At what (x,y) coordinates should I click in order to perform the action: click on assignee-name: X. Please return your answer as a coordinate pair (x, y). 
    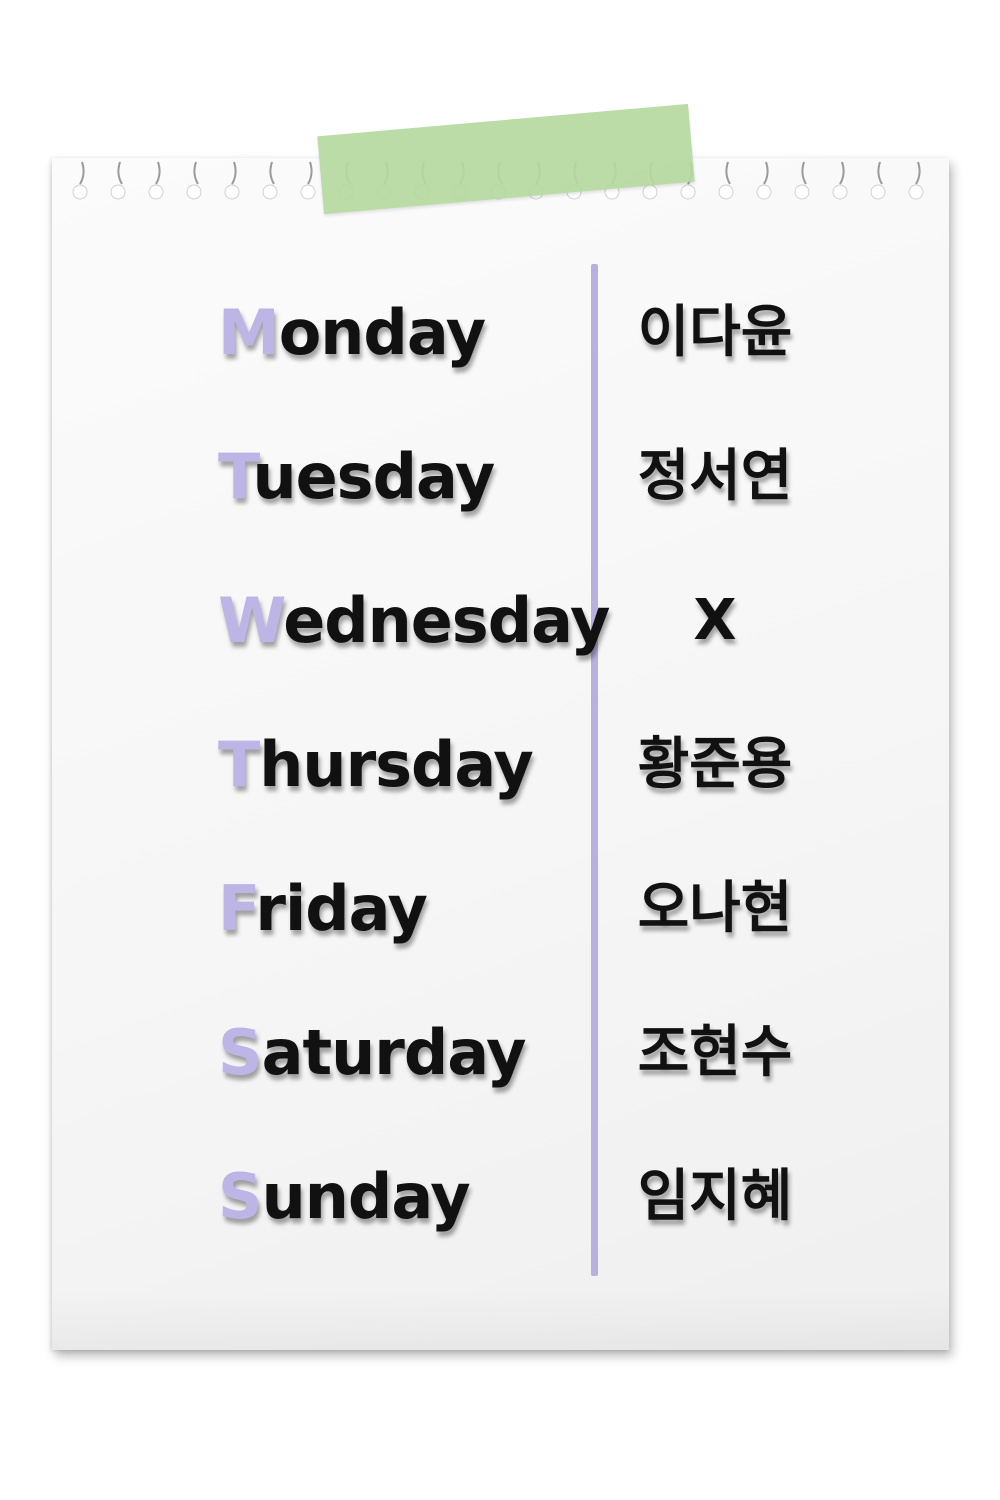
    Looking at the image, I should click on (715, 620).